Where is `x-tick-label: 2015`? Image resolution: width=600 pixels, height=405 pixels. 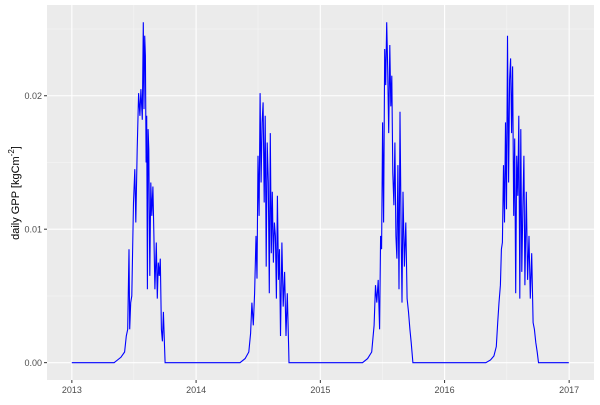 x-tick-label: 2015 is located at coordinates (320, 390).